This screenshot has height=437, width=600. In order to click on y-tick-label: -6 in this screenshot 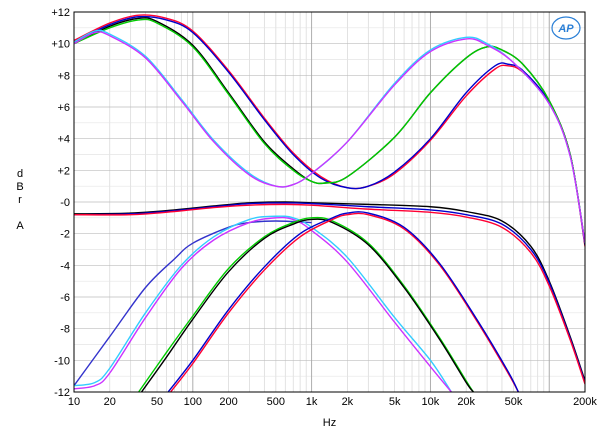, I will do `click(65, 298)`.